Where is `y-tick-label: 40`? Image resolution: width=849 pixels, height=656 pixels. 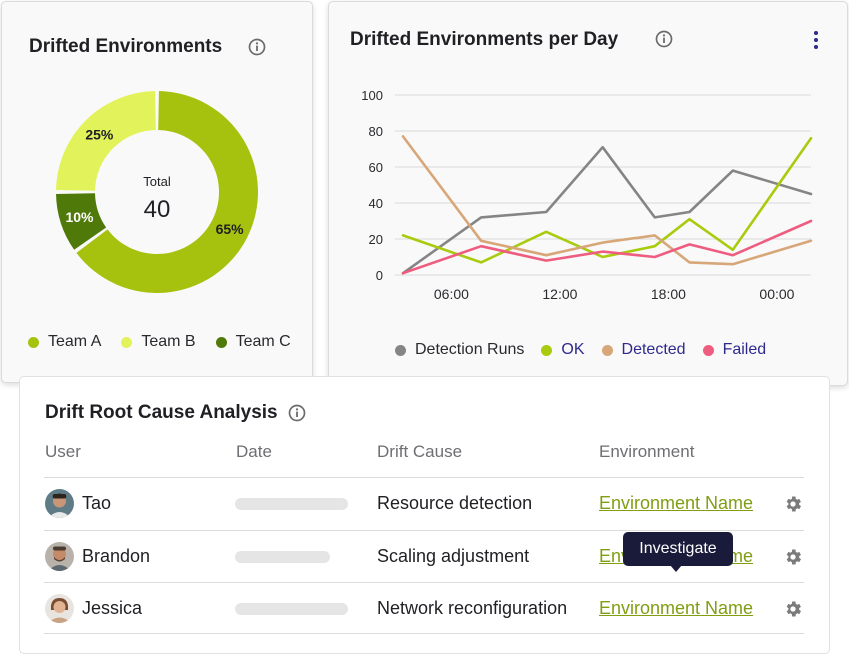 y-tick-label: 40 is located at coordinates (376, 203).